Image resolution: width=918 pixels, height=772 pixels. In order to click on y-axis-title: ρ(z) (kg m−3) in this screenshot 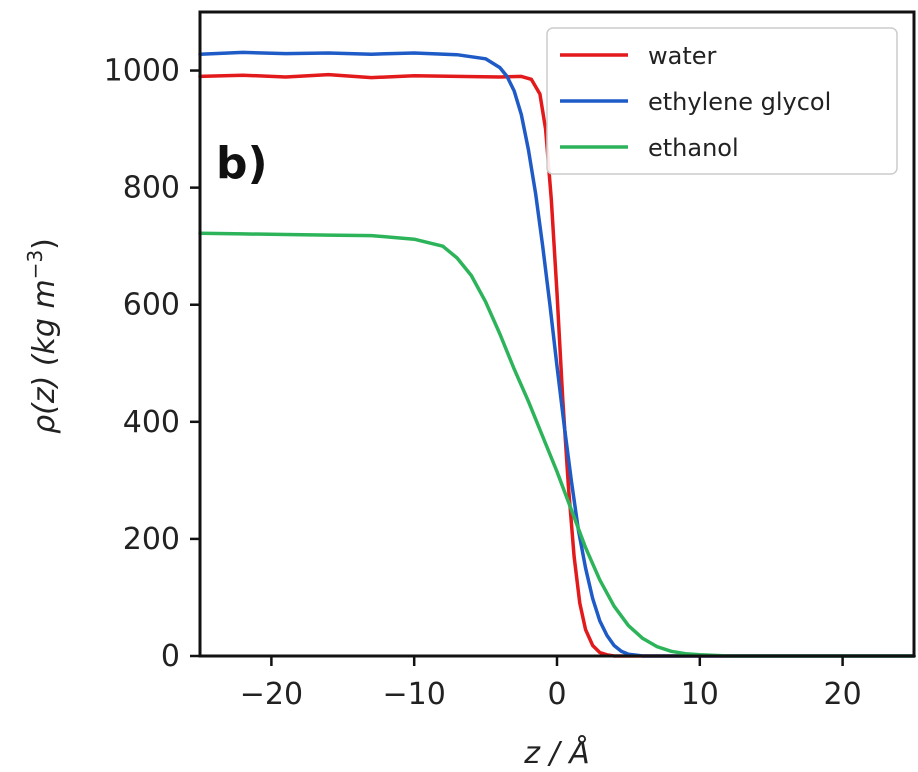, I will do `click(42, 336)`.